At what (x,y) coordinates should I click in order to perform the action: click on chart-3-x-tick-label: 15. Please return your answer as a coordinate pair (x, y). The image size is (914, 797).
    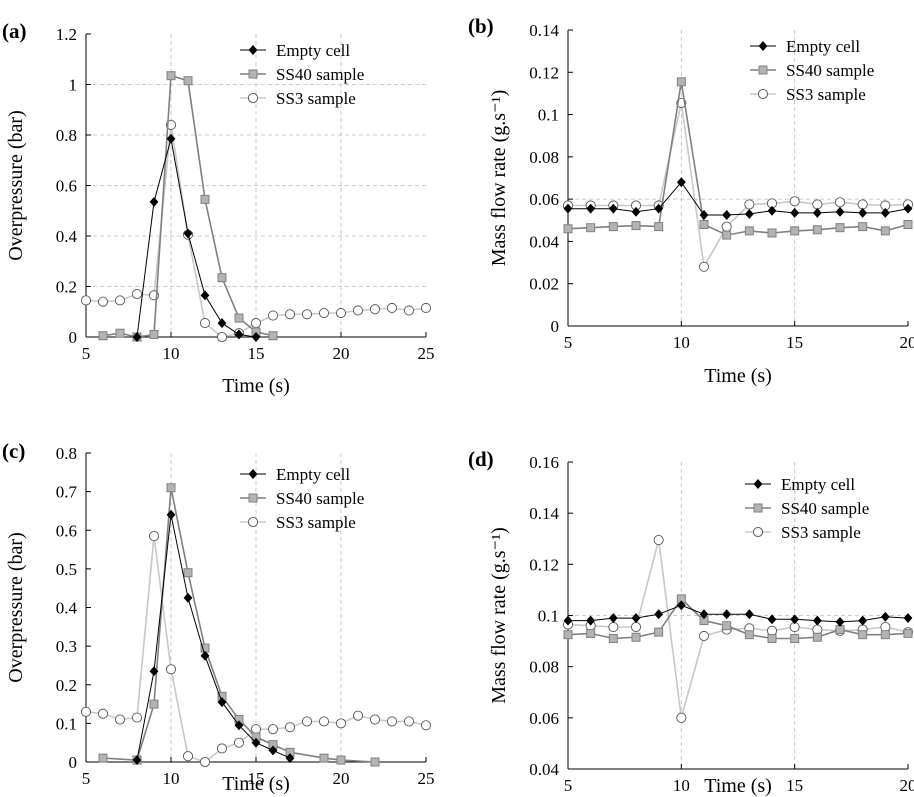
    Looking at the image, I should click on (794, 785).